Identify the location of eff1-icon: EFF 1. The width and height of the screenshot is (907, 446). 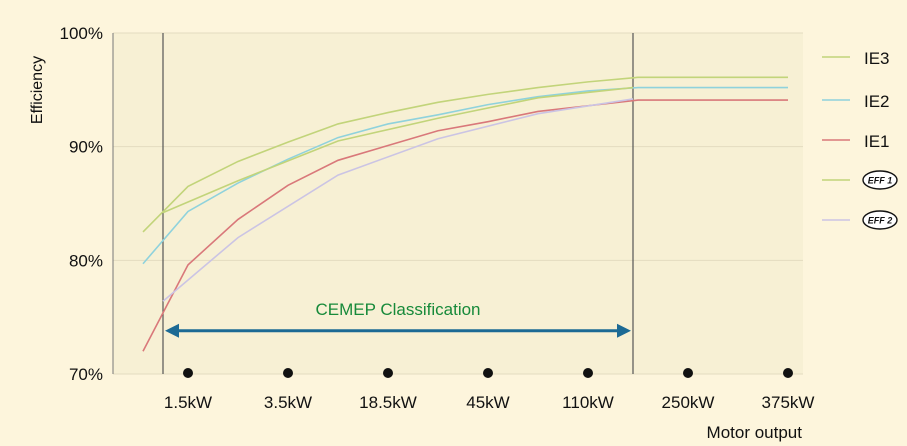
(880, 180).